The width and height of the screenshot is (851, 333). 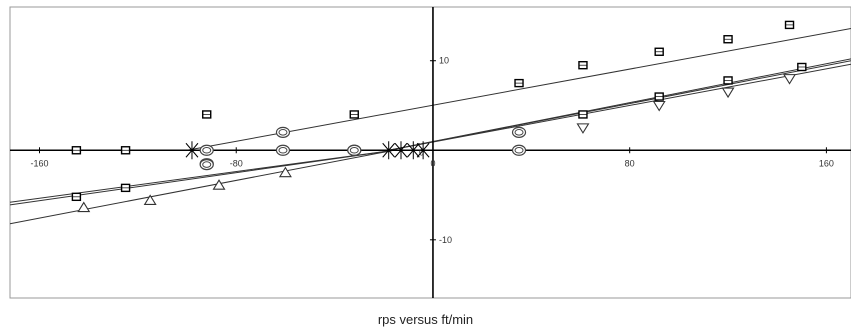 What do you see at coordinates (444, 61) in the screenshot?
I see `y-tick-label: 10` at bounding box center [444, 61].